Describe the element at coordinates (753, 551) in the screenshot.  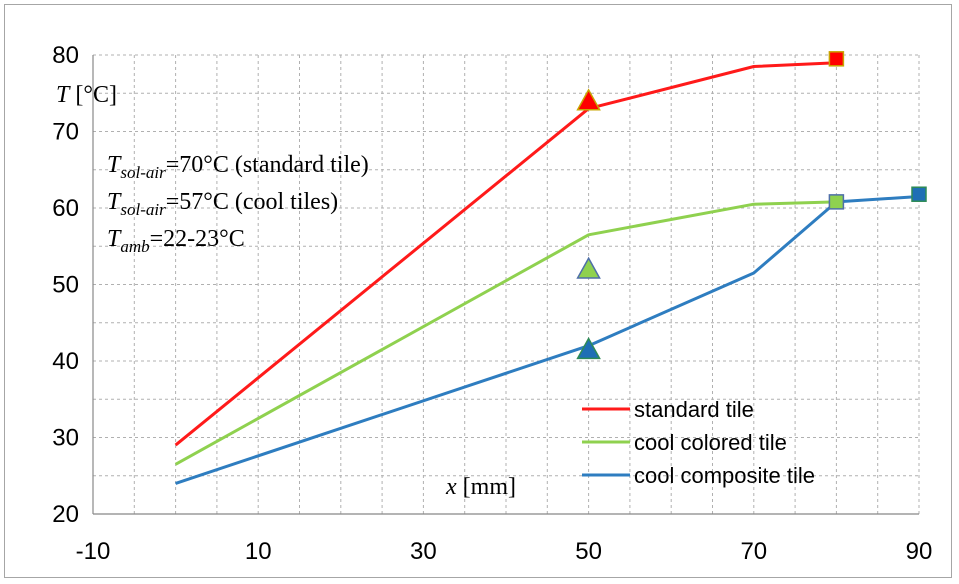
I see `x-tick-label: 70` at that location.